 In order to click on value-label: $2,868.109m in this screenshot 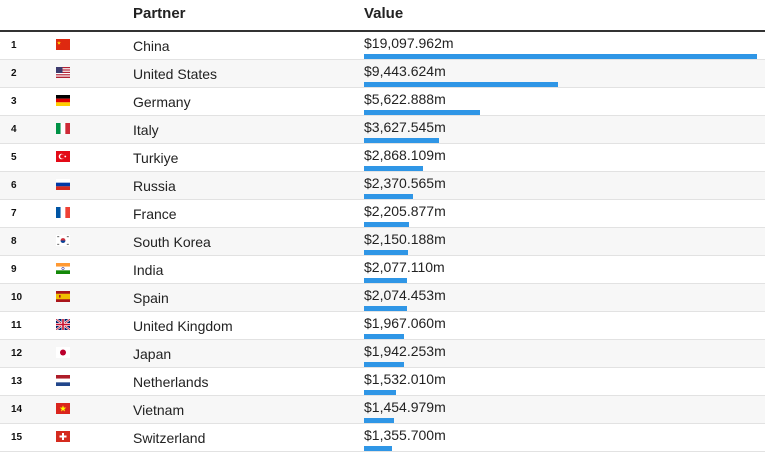, I will do `click(405, 155)`.